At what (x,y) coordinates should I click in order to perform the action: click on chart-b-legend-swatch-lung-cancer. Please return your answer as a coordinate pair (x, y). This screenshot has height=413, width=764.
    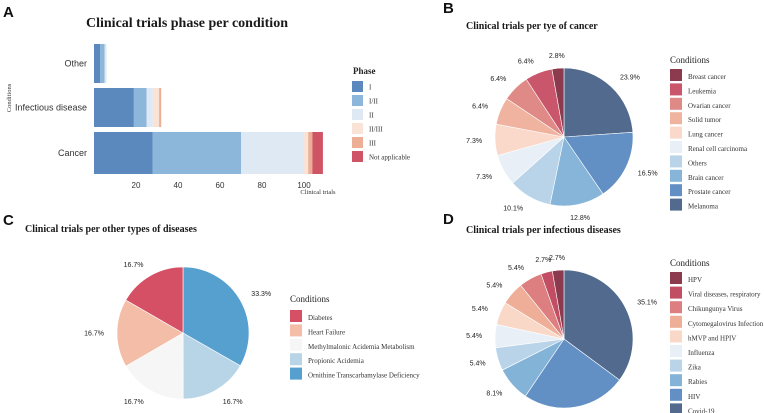
    Looking at the image, I should click on (676, 132).